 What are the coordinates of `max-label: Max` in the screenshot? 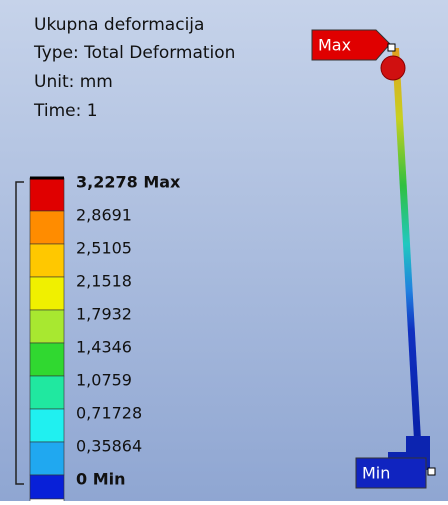 It's located at (334, 45).